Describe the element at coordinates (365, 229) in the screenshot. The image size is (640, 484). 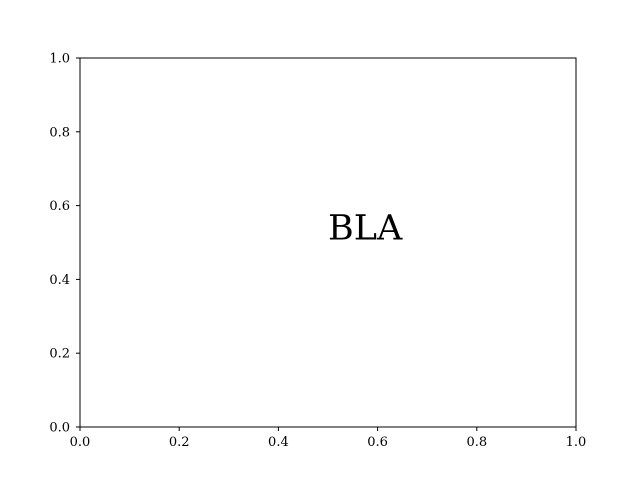
I see `annotation-text: BLA` at that location.